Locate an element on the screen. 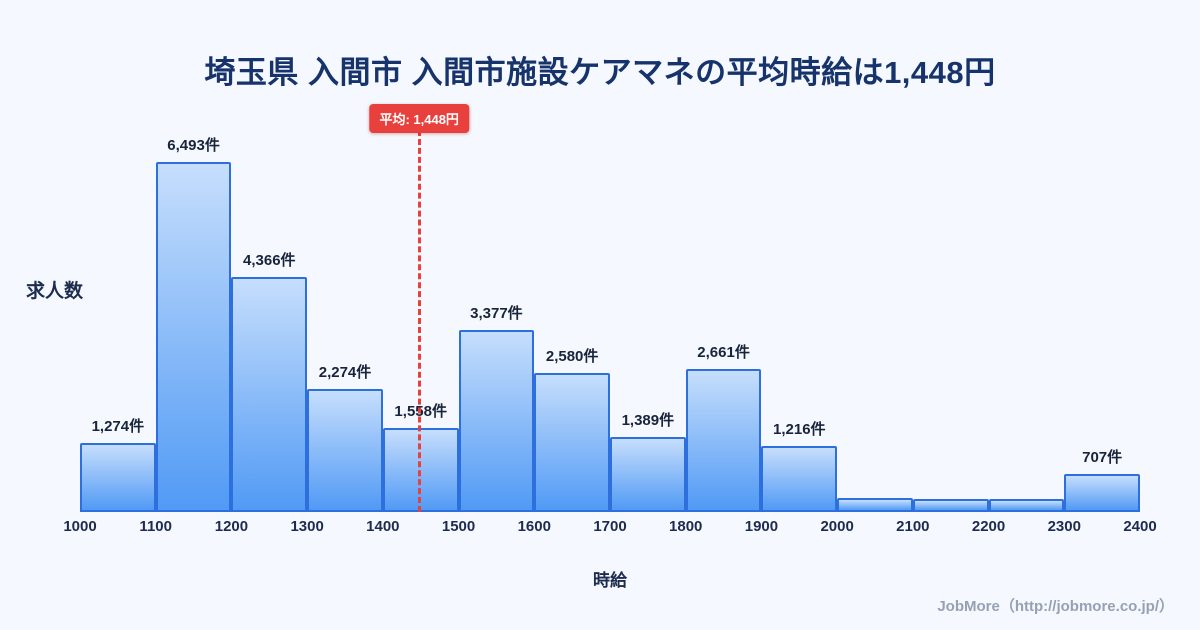  bar-value-label: 3,377件 is located at coordinates (496, 313).